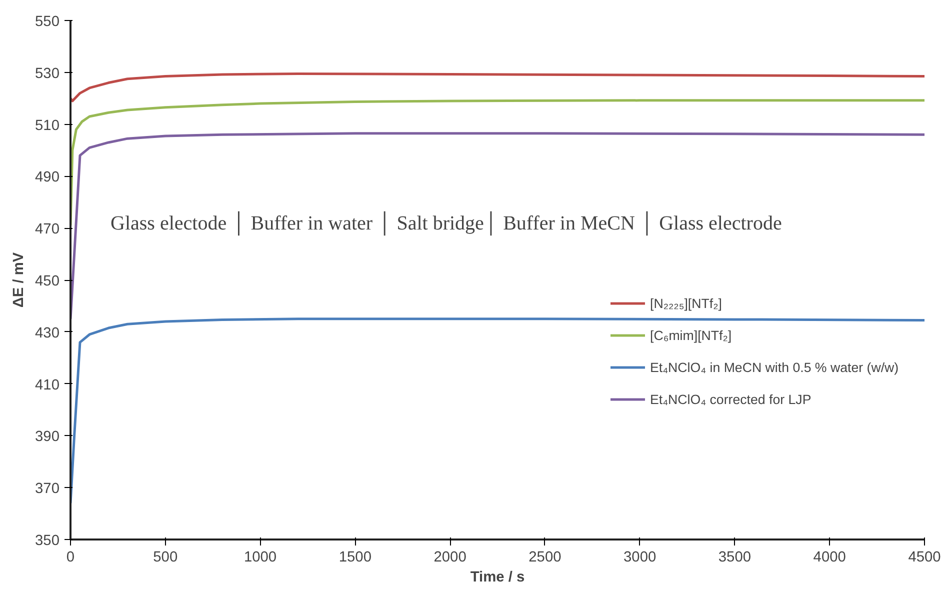 The image size is (944, 589). Describe the element at coordinates (19, 280) in the screenshot. I see `y-axis-title: ΔE / mV` at that location.